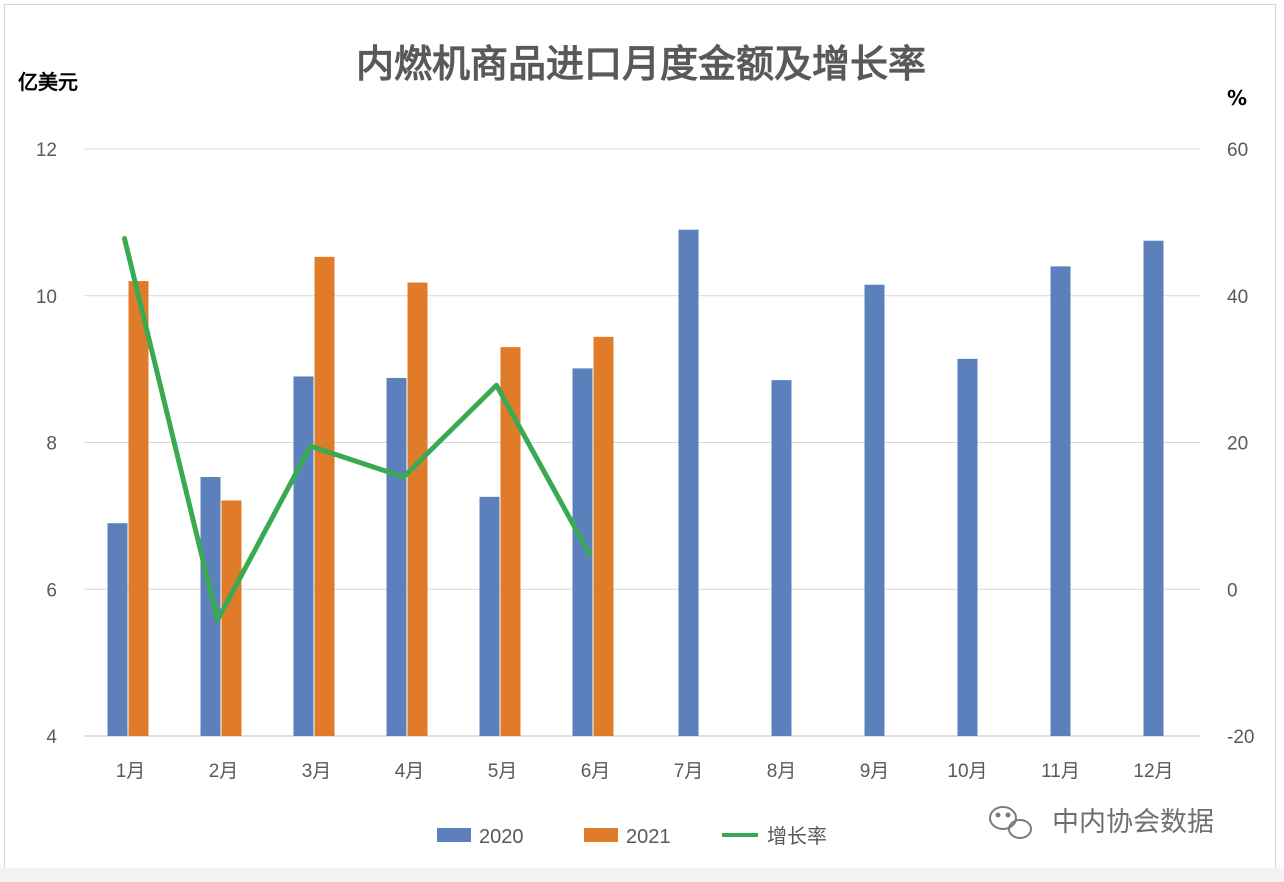  Describe the element at coordinates (645, 771) in the screenshot. I see `x-axis-ticks: 1月 2月 3月 4月 5月 6月 7月 8月 9月 10月 11月 12月` at that location.